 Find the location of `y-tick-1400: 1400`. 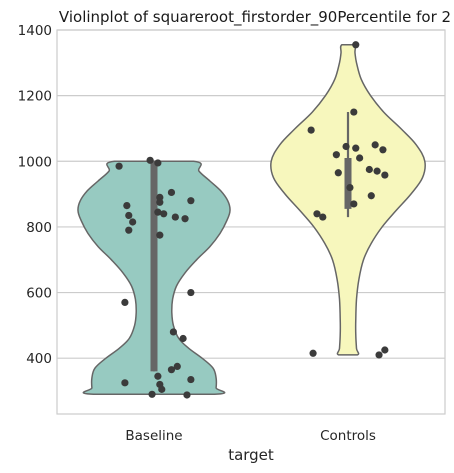

y-tick-1400: 1400 is located at coordinates (35, 31).